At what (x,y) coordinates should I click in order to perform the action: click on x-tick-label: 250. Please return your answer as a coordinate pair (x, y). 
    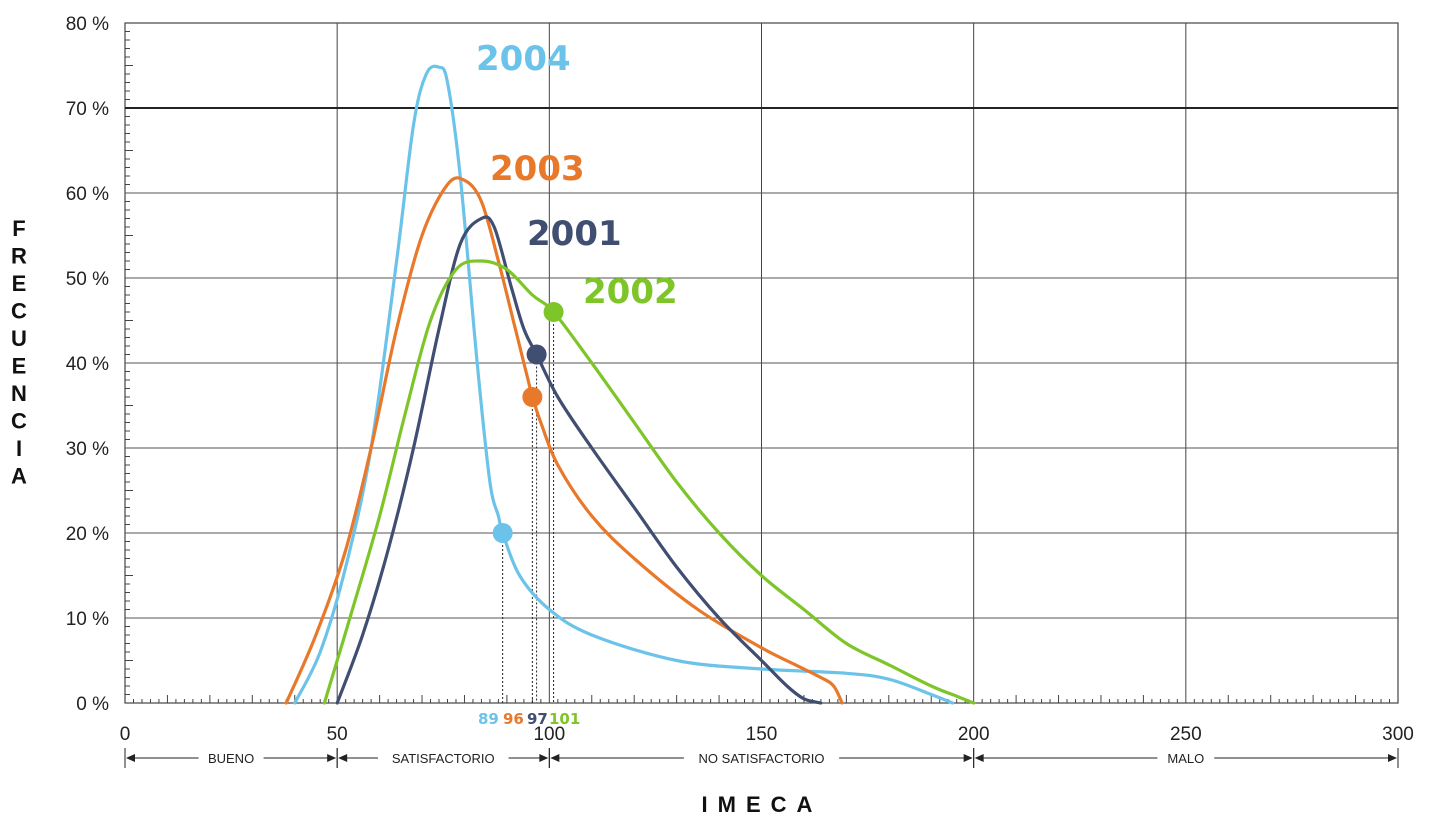
    Looking at the image, I should click on (1186, 734).